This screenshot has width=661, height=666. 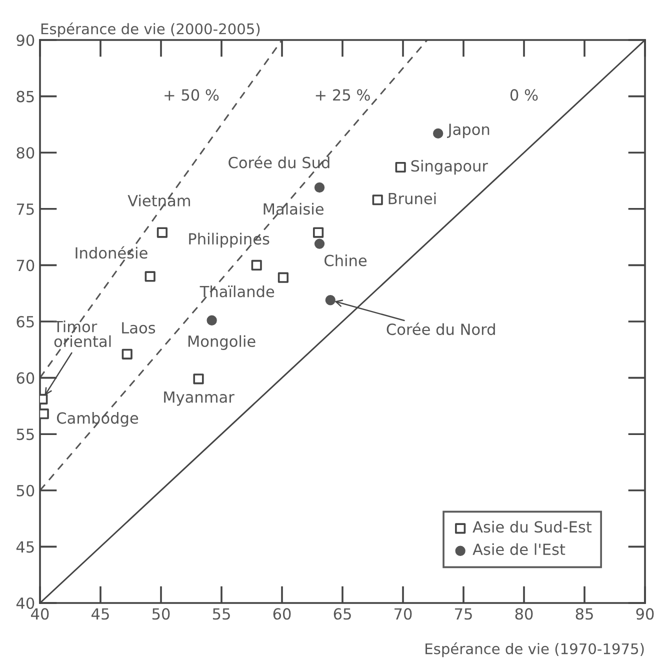 What do you see at coordinates (25, 322) in the screenshot?
I see `y-tick-label: 65` at bounding box center [25, 322].